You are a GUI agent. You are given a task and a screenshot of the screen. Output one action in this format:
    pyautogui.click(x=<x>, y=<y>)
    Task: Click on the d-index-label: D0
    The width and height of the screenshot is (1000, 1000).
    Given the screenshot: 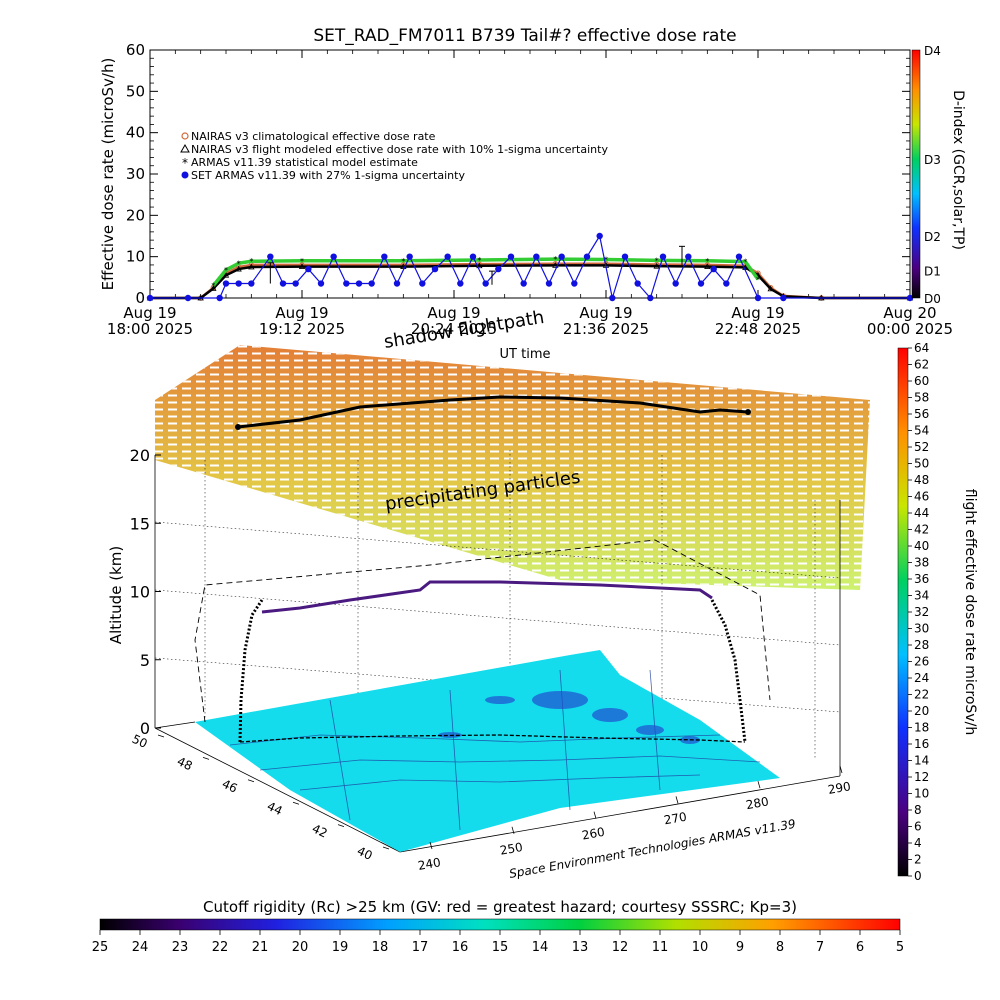 What is the action you would take?
    pyautogui.click(x=932, y=299)
    